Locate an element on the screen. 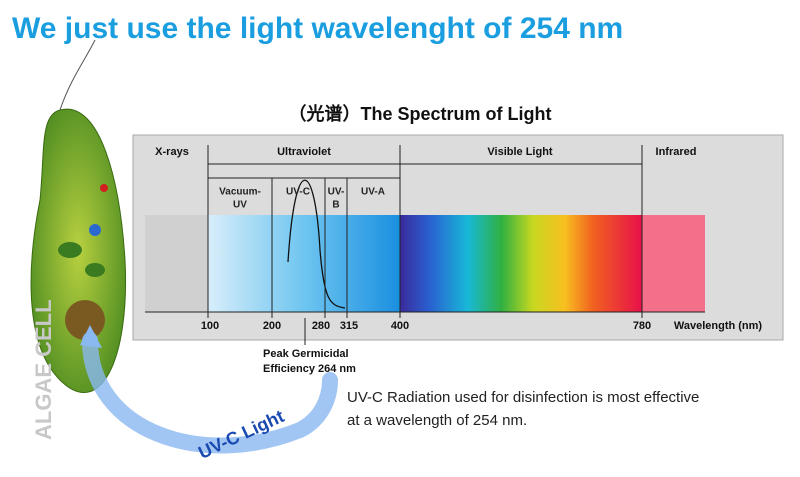 The width and height of the screenshot is (800, 477). uv-band-label: UV-A is located at coordinates (373, 192).